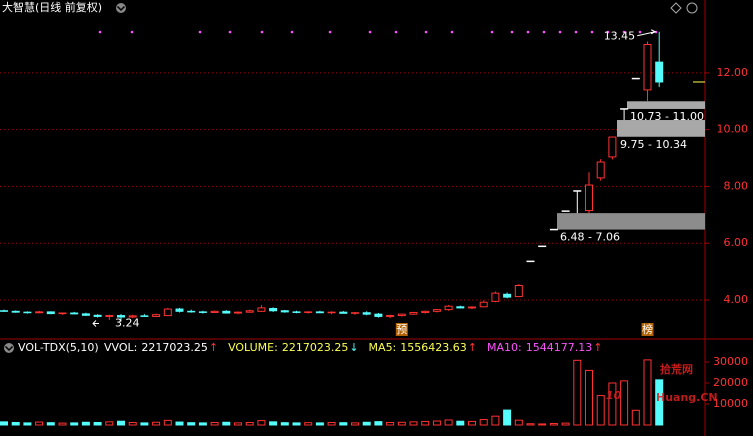 This screenshot has width=753, height=436. I want to click on indicator-value: 1544177.13, so click(559, 347).